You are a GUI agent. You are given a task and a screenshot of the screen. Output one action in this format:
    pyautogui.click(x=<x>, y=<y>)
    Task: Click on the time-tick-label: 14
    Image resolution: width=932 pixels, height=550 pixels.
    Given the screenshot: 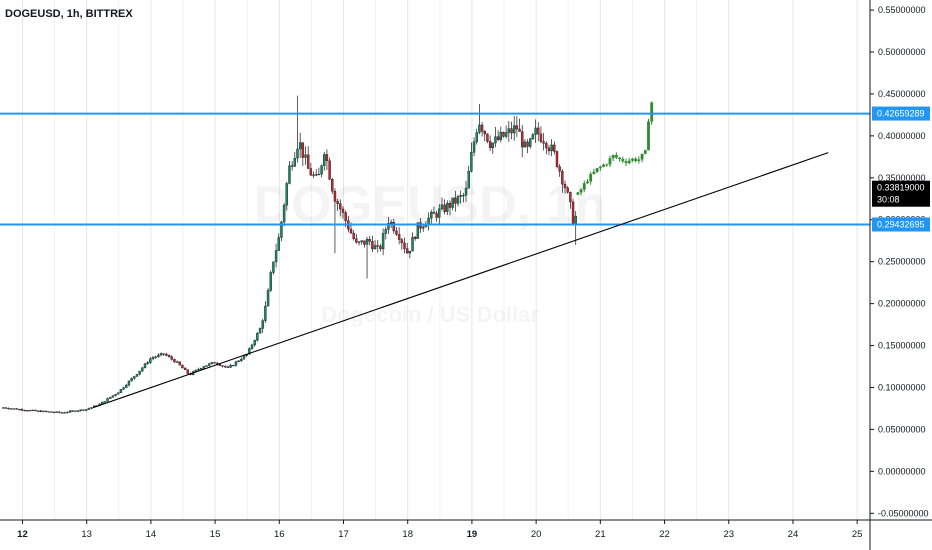 What is the action you would take?
    pyautogui.click(x=151, y=534)
    